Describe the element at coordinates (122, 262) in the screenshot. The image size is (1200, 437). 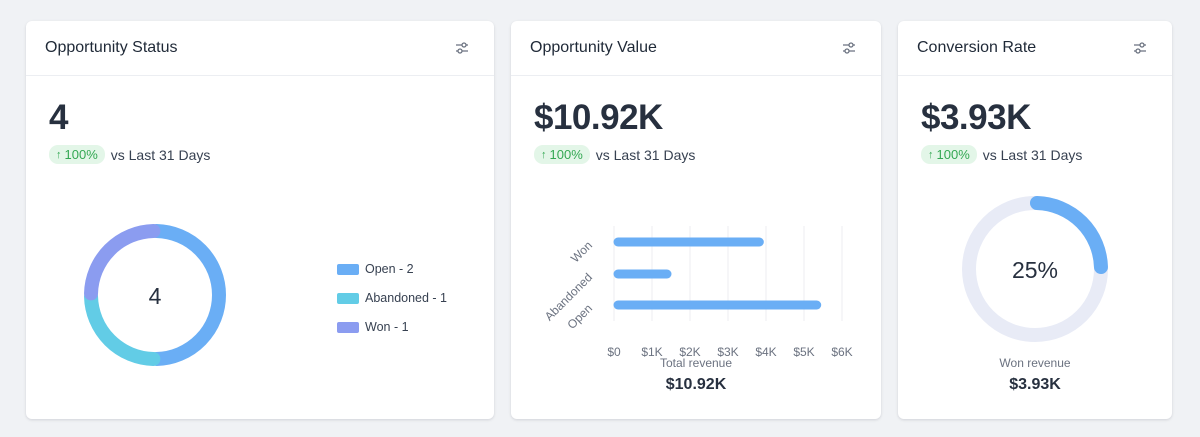
I see `donut-slice-won` at that location.